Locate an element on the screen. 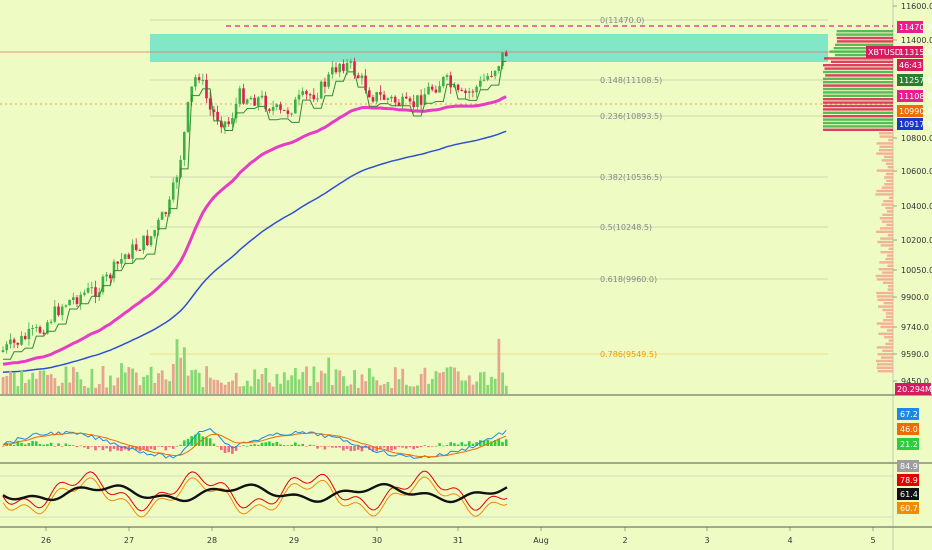 The width and height of the screenshot is (932, 550). time-axis: 26 27 28 29 30 31 Aug 2 3 4 5 is located at coordinates (458, 536).